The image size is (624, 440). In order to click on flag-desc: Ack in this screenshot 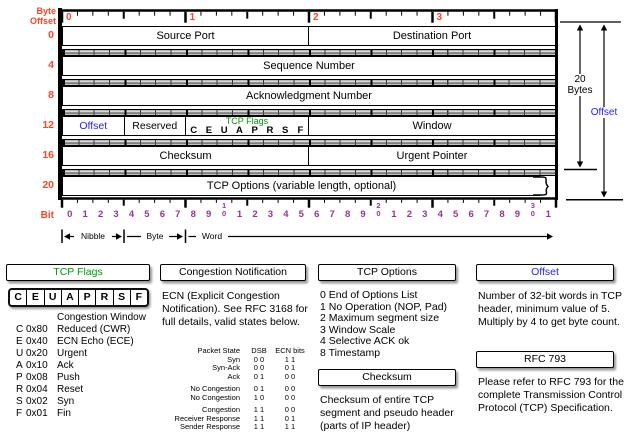, I will do `click(65, 365)`.